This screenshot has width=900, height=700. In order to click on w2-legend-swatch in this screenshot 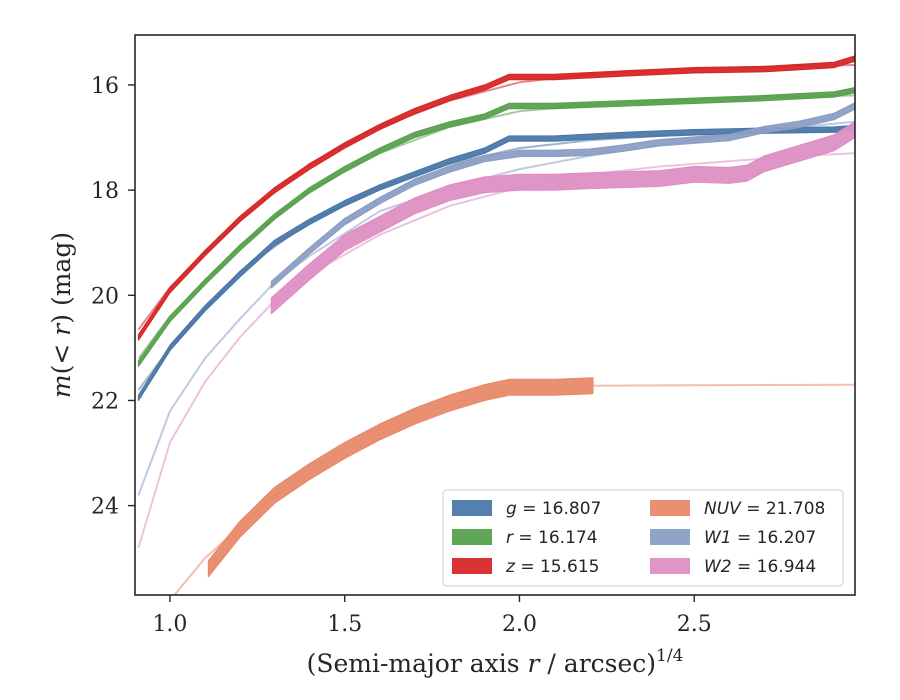, I will do `click(670, 566)`.